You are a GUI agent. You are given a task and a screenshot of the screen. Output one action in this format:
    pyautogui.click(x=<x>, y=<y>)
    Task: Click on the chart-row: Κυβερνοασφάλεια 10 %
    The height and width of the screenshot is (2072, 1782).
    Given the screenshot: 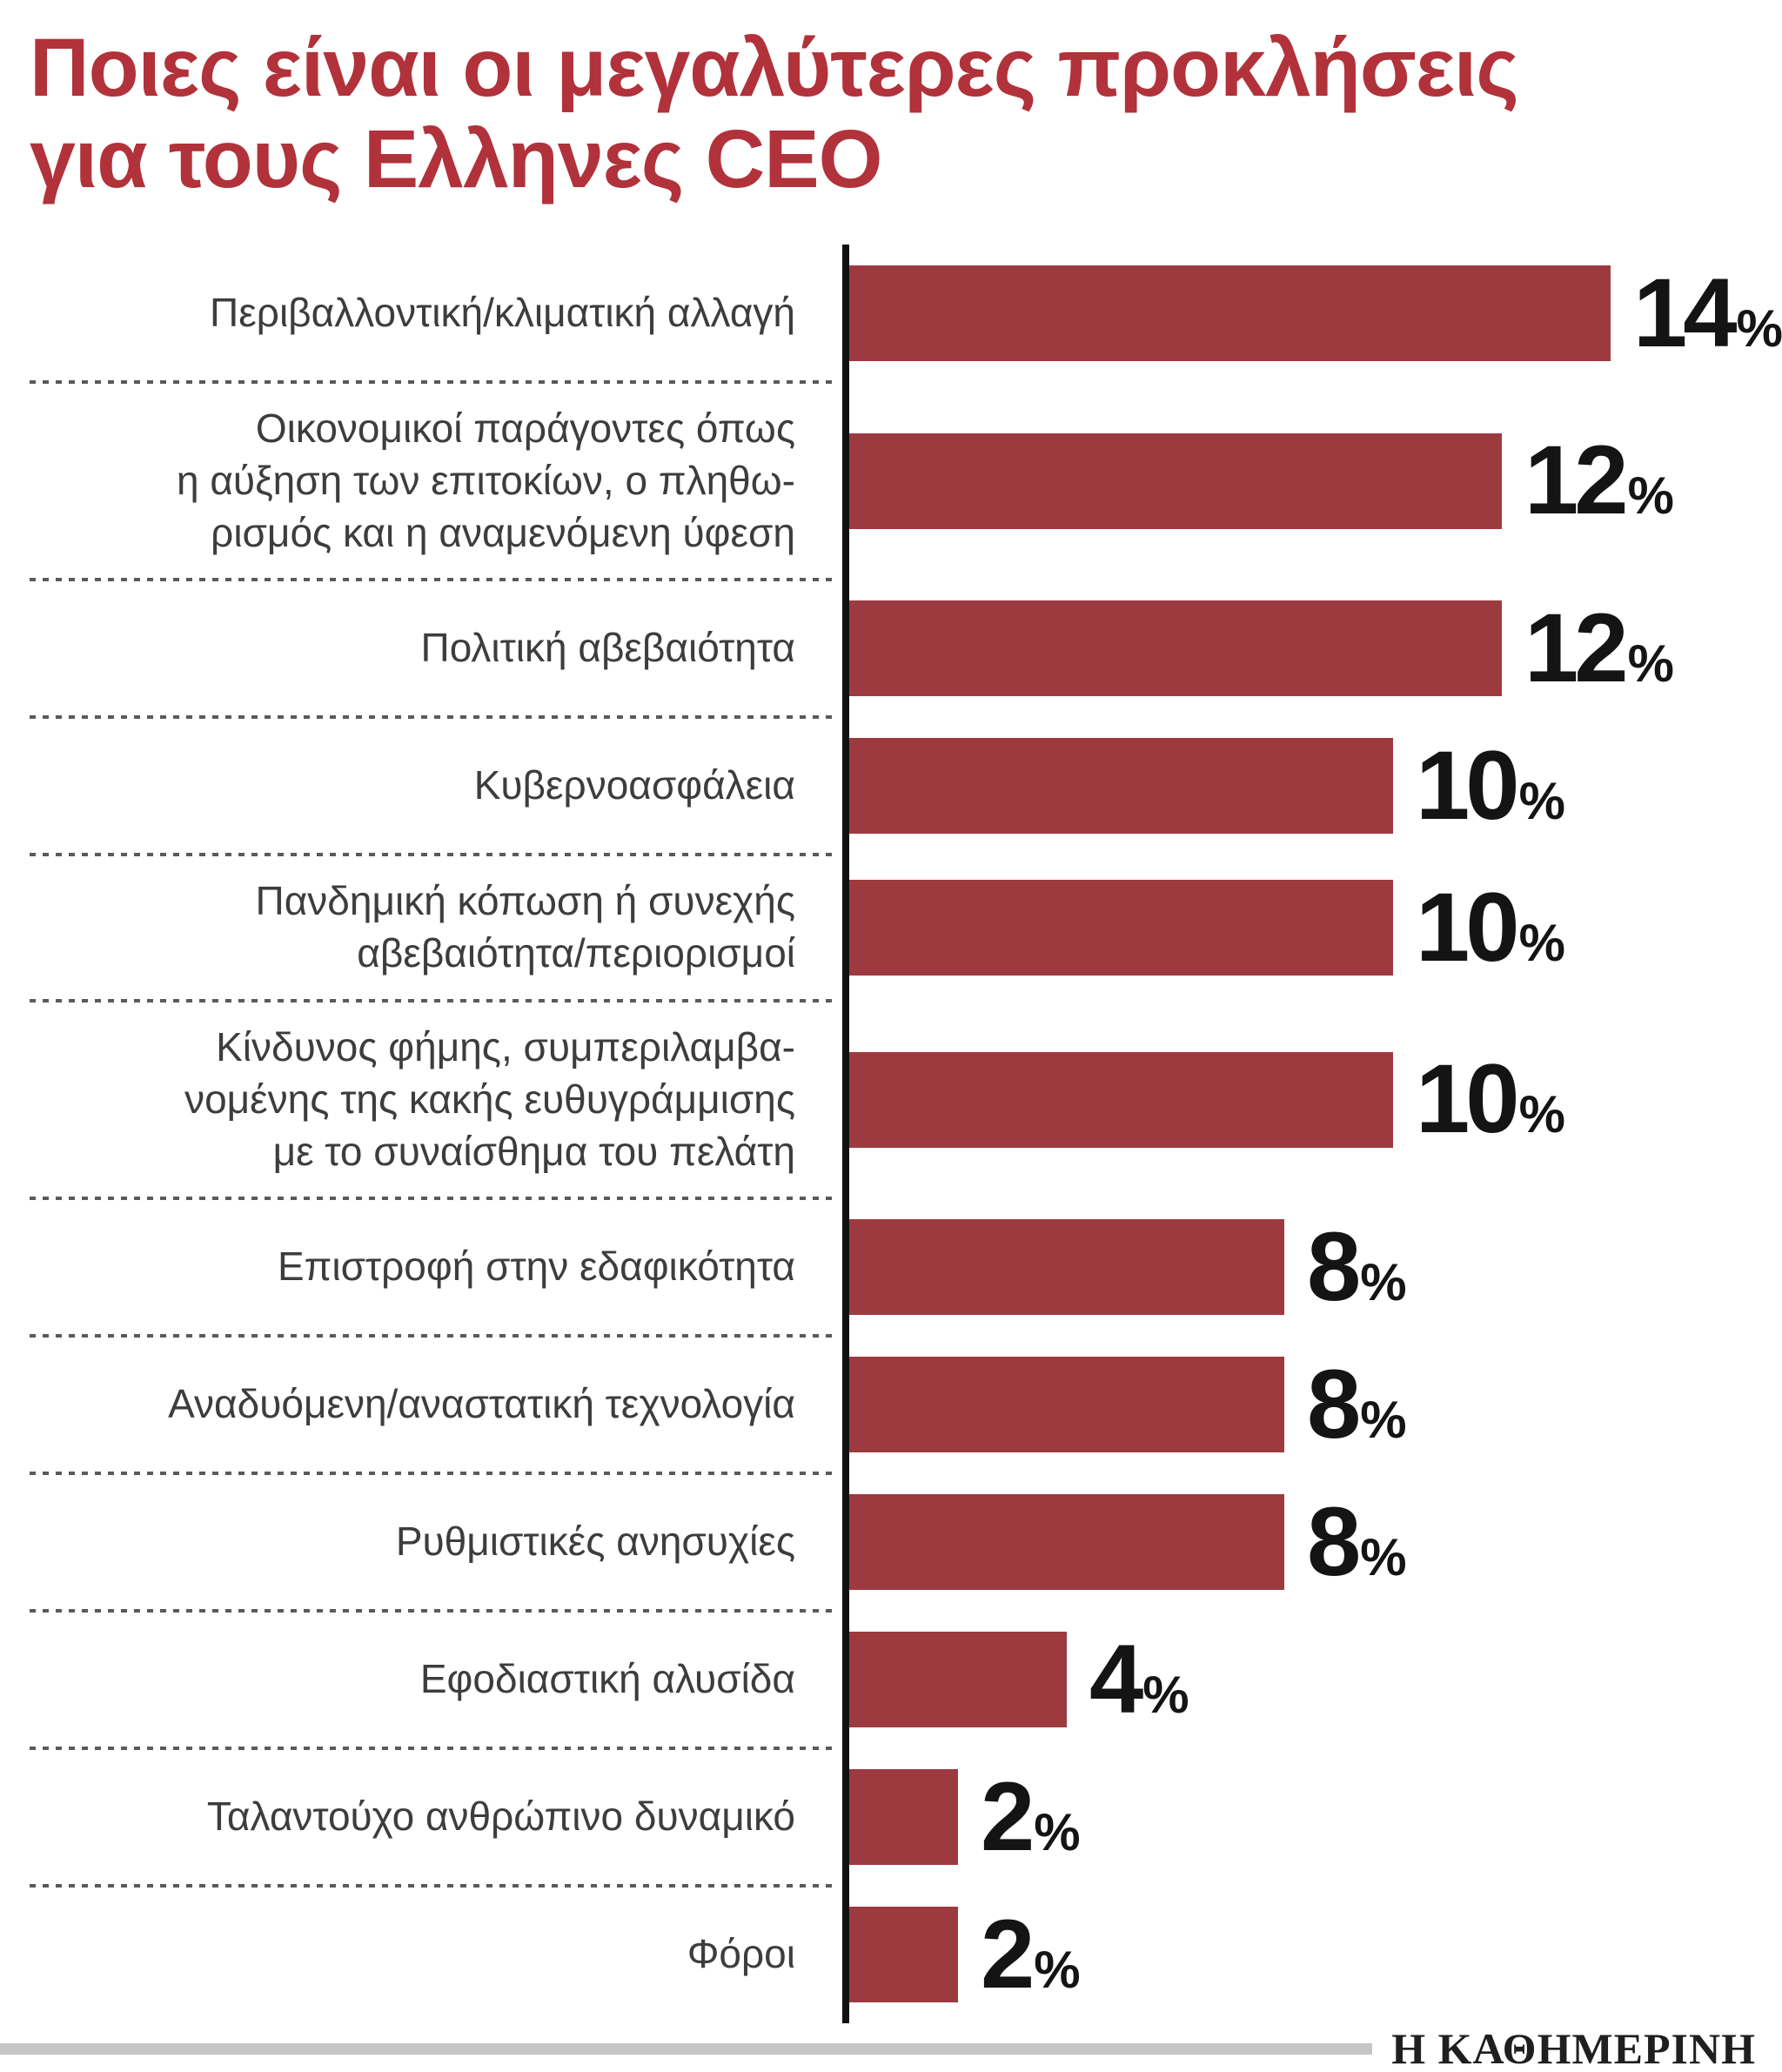 What is the action you would take?
    pyautogui.click(x=891, y=787)
    